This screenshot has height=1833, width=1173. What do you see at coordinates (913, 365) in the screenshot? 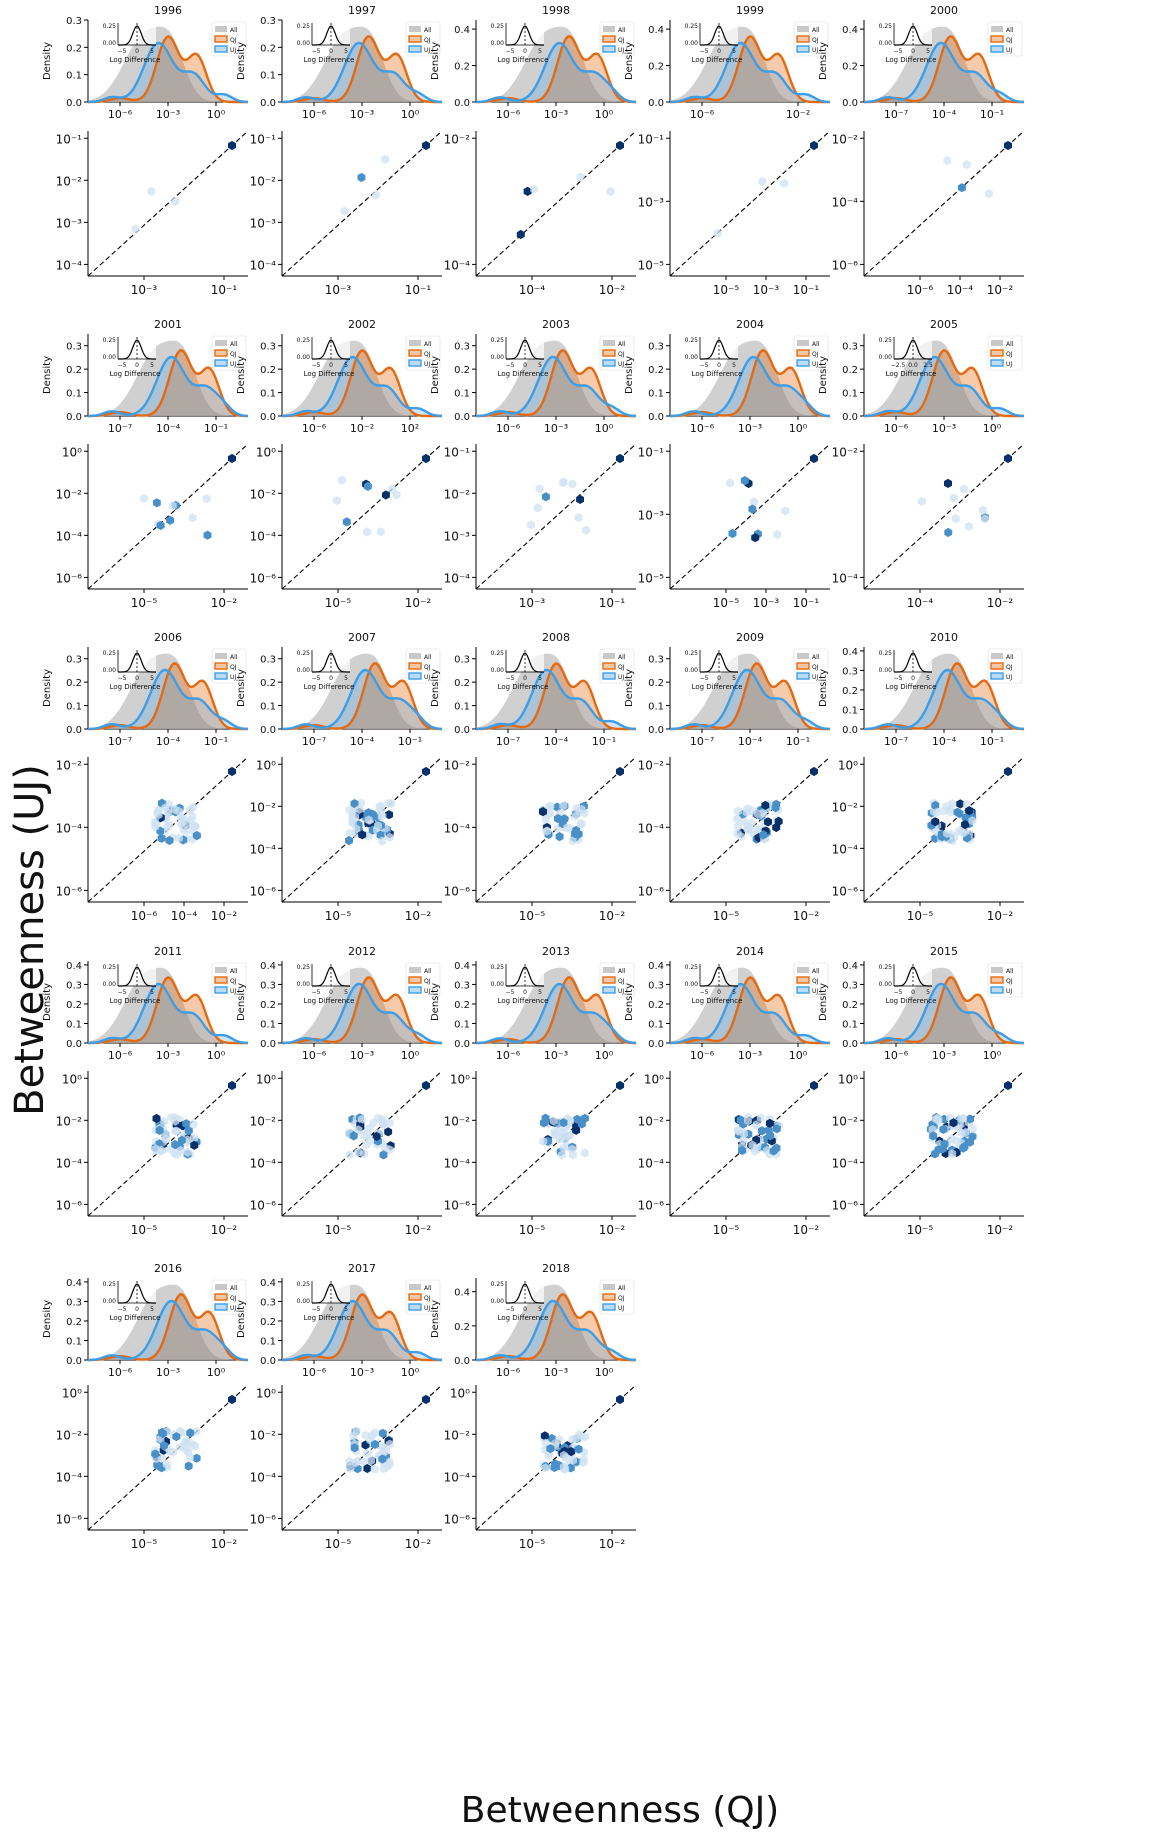
I see `inset-xtick-label: 0.0` at bounding box center [913, 365].